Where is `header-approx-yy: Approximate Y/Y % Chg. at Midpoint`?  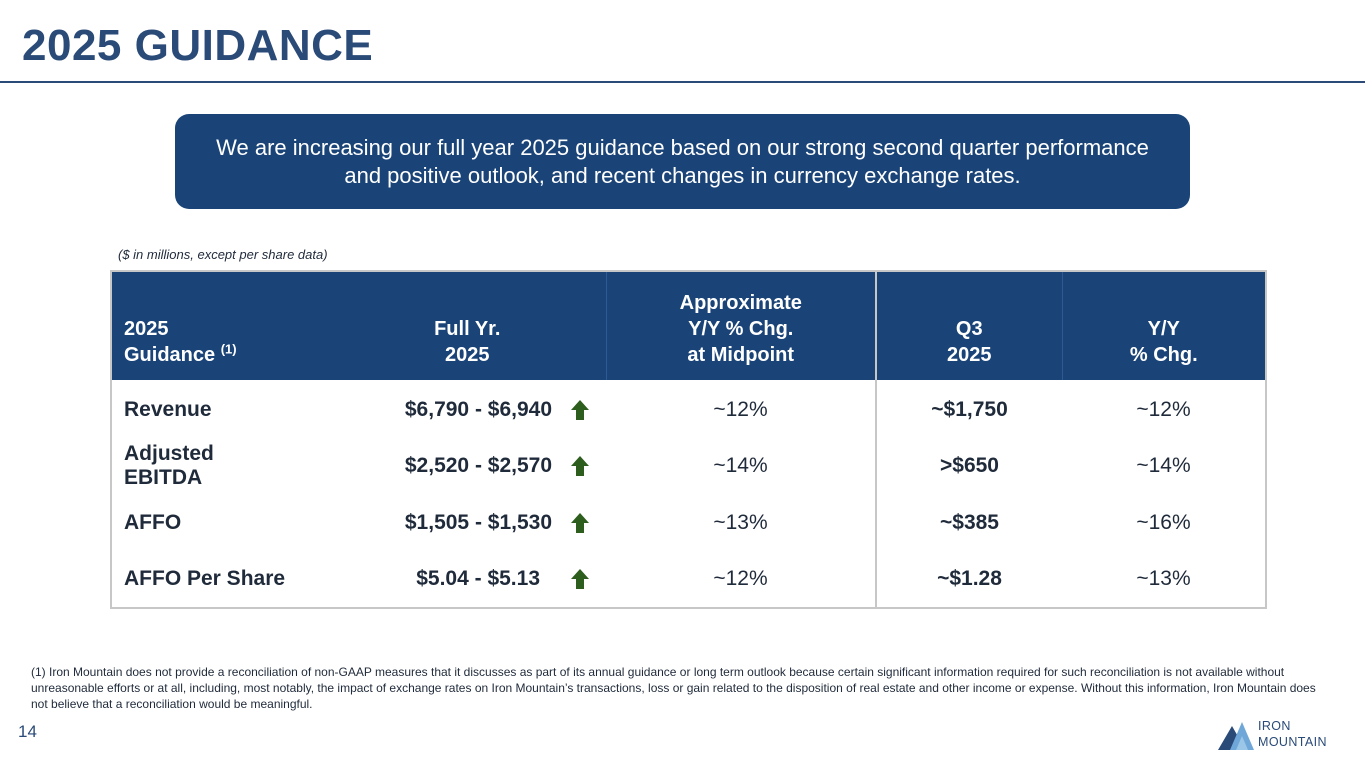
header-approx-yy: Approximate Y/Y % Chg. at Midpoint is located at coordinates (740, 325).